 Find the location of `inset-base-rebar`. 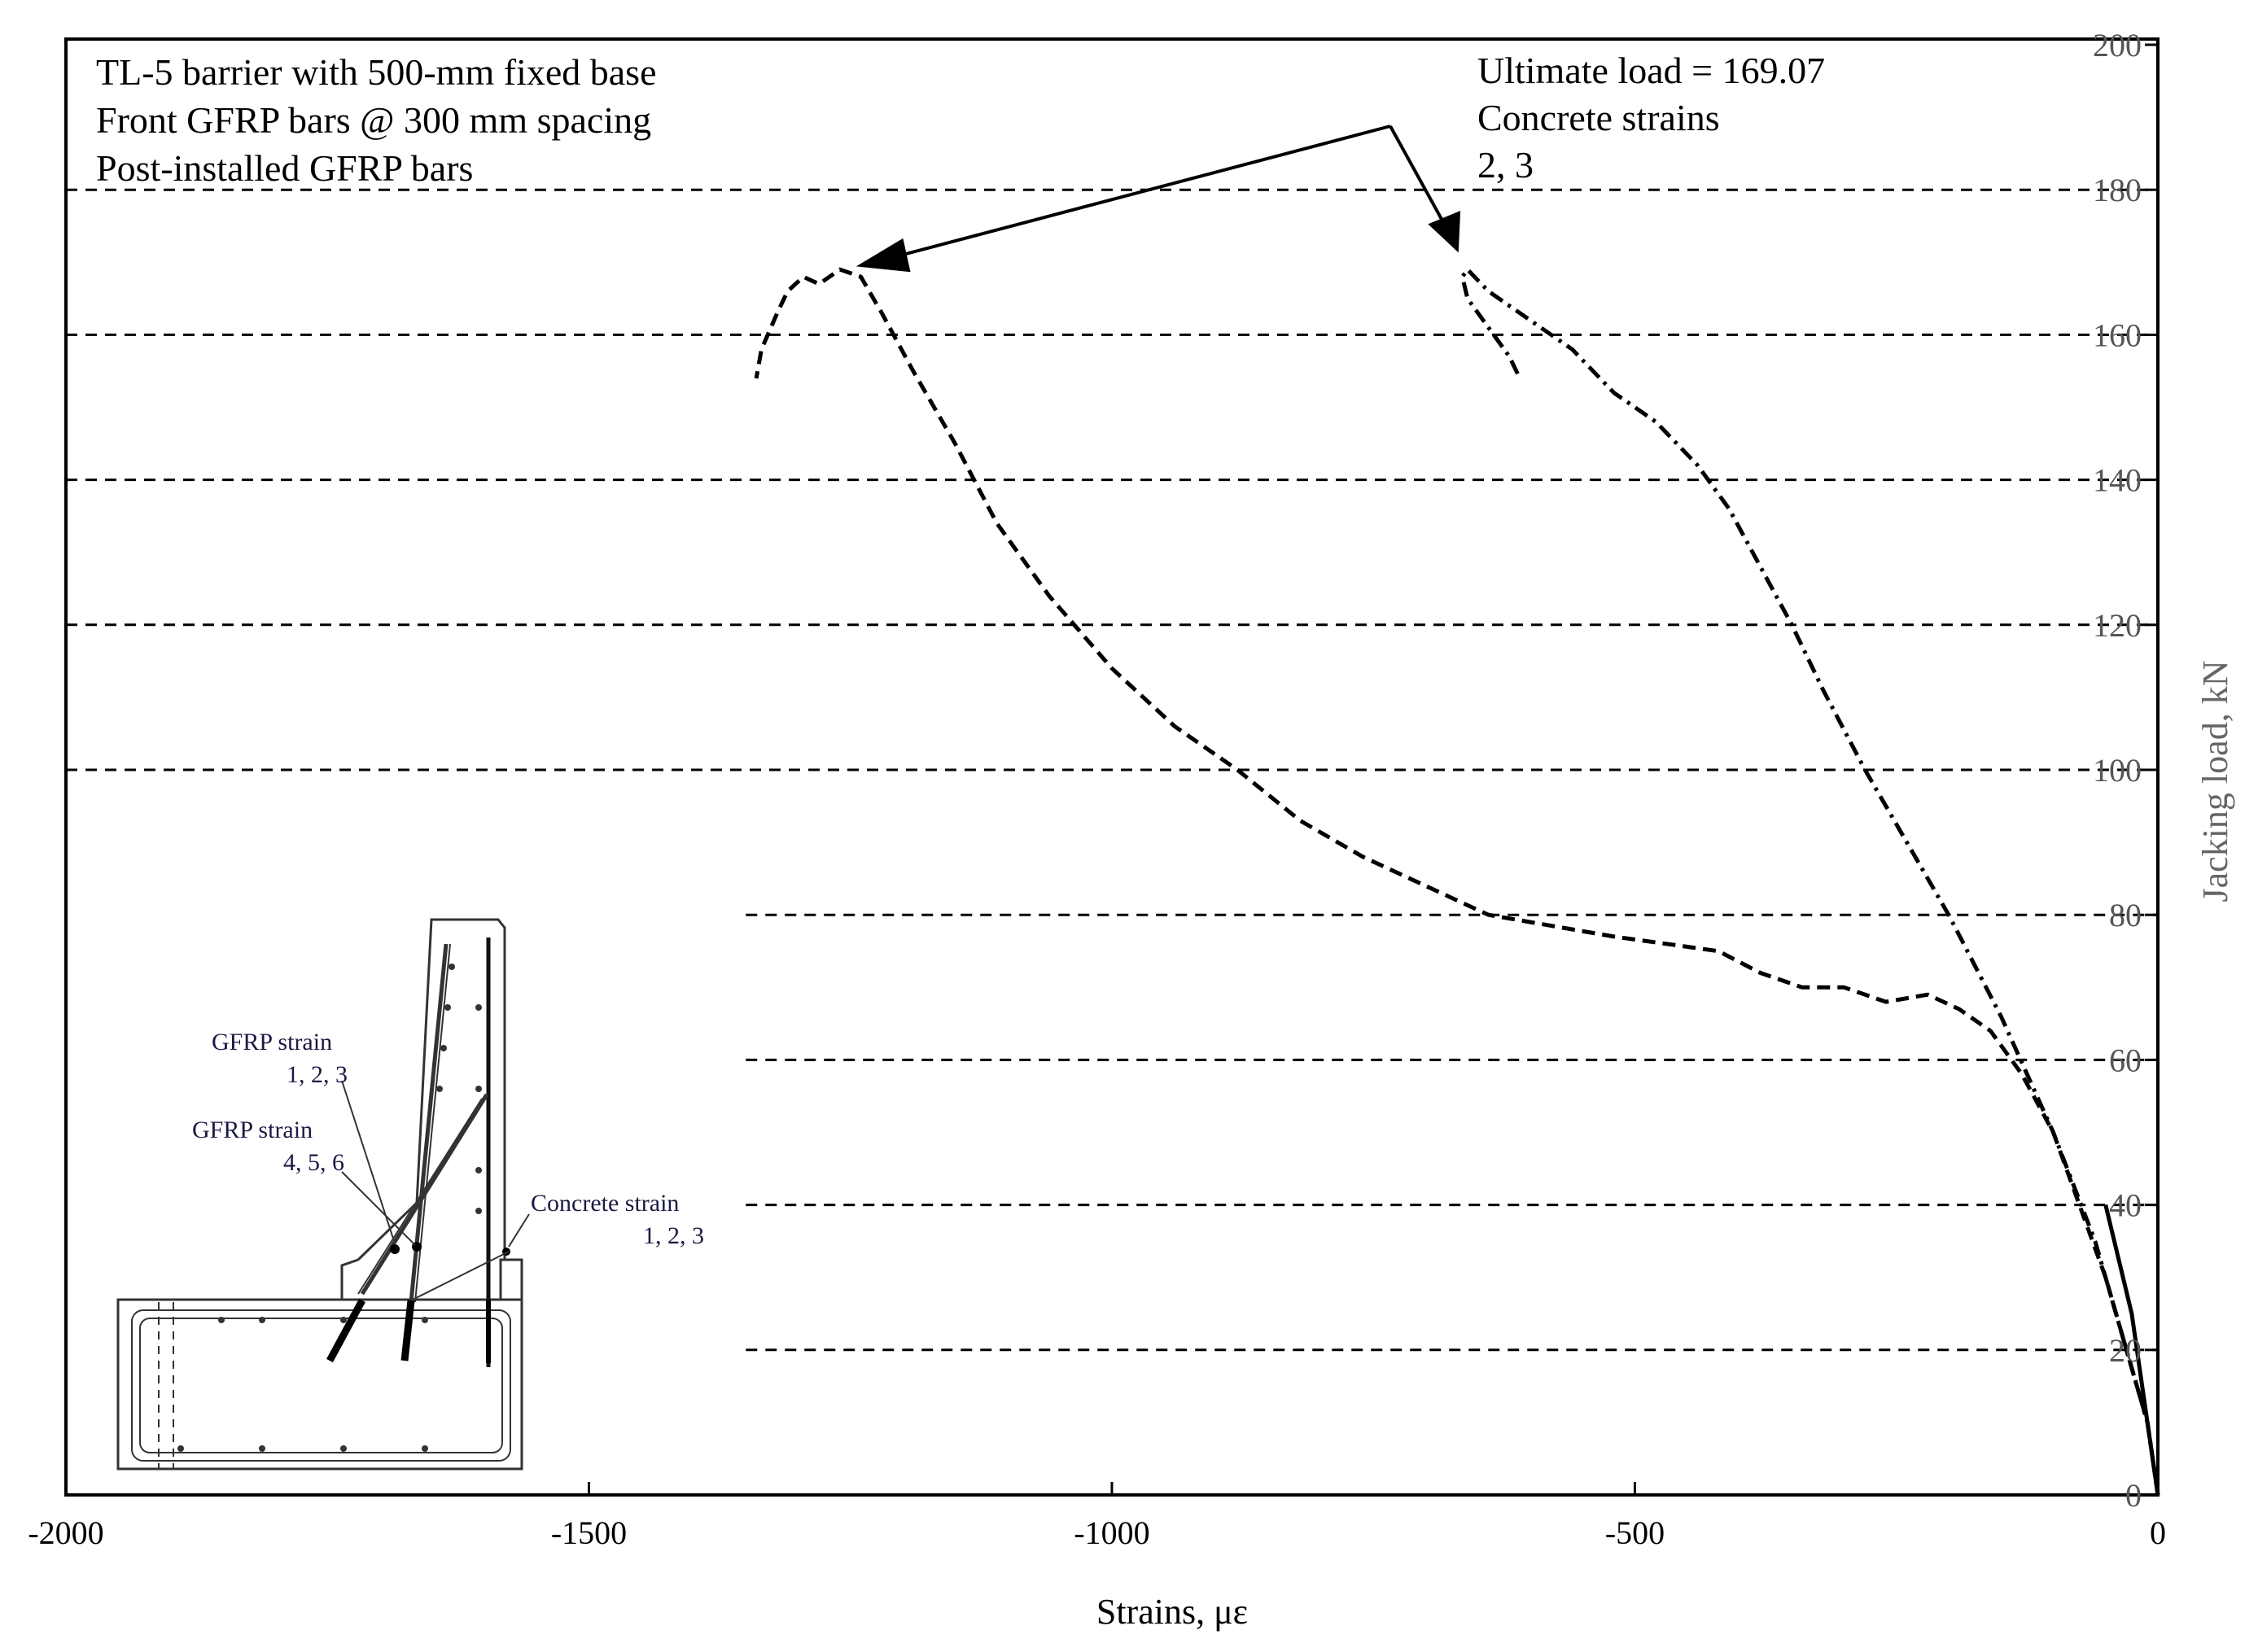

inset-base-rebar is located at coordinates (321, 1385).